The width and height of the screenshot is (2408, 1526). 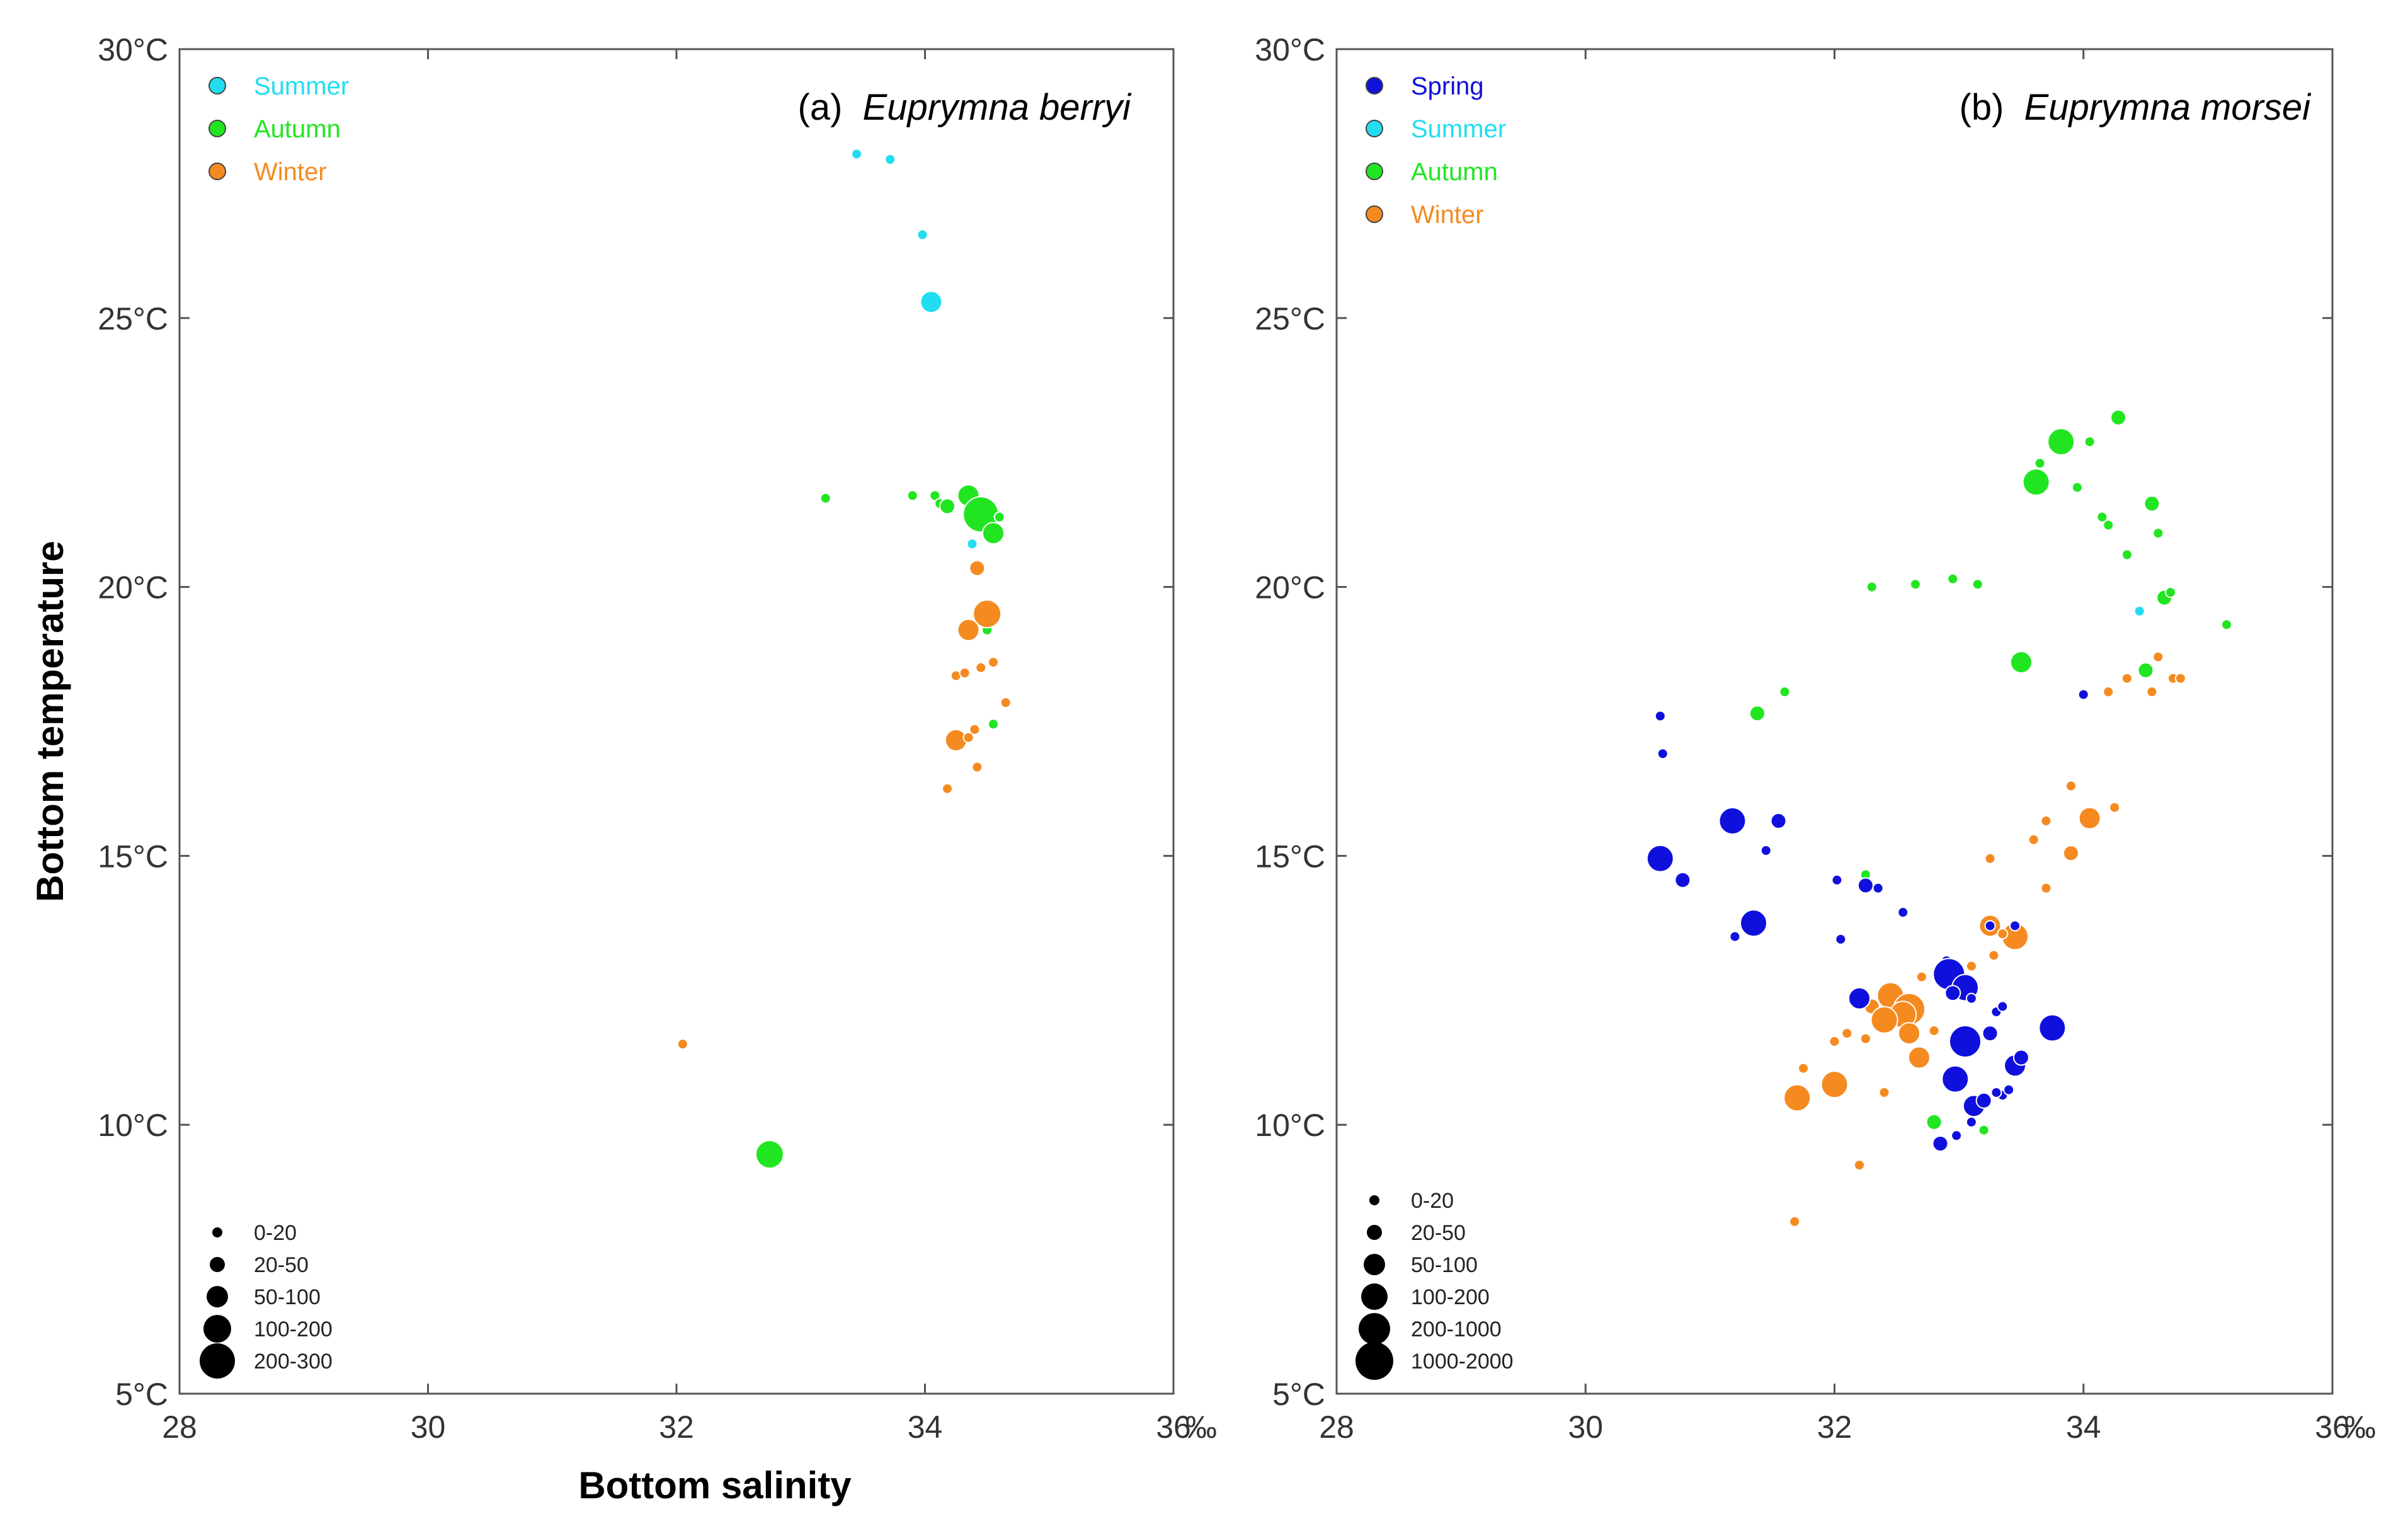 What do you see at coordinates (676, 1427) in the screenshot?
I see `panel-a-x-tick-label: 32` at bounding box center [676, 1427].